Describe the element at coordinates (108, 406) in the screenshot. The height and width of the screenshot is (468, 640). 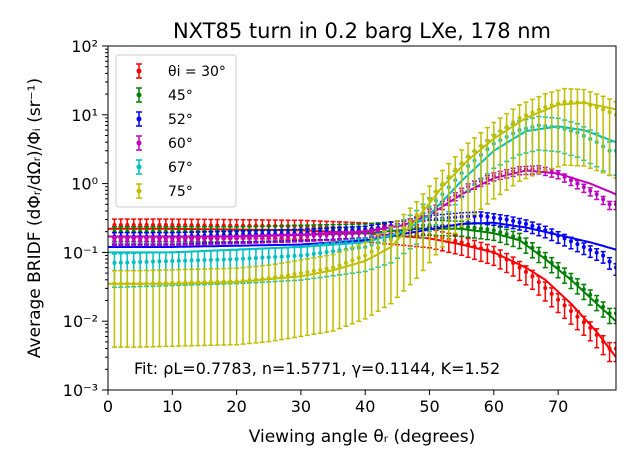
I see `x-tick-label: 0` at that location.